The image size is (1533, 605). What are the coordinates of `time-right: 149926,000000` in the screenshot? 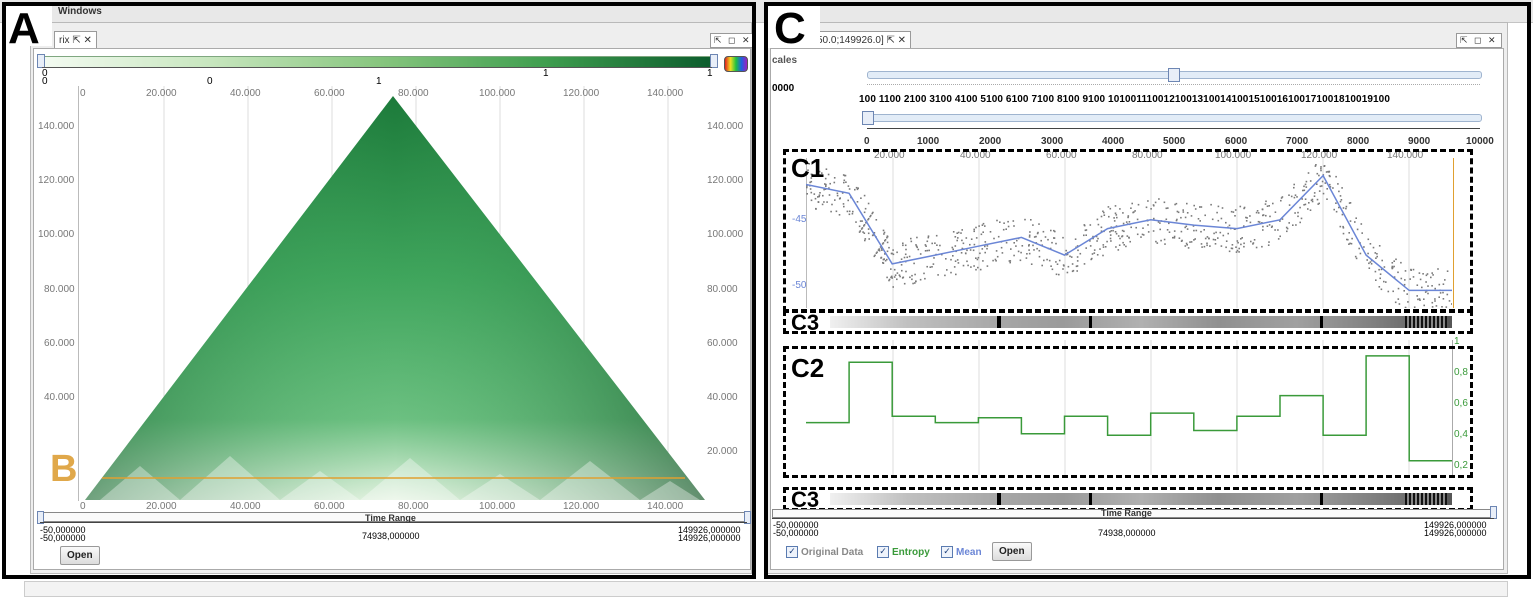 It's located at (709, 530).